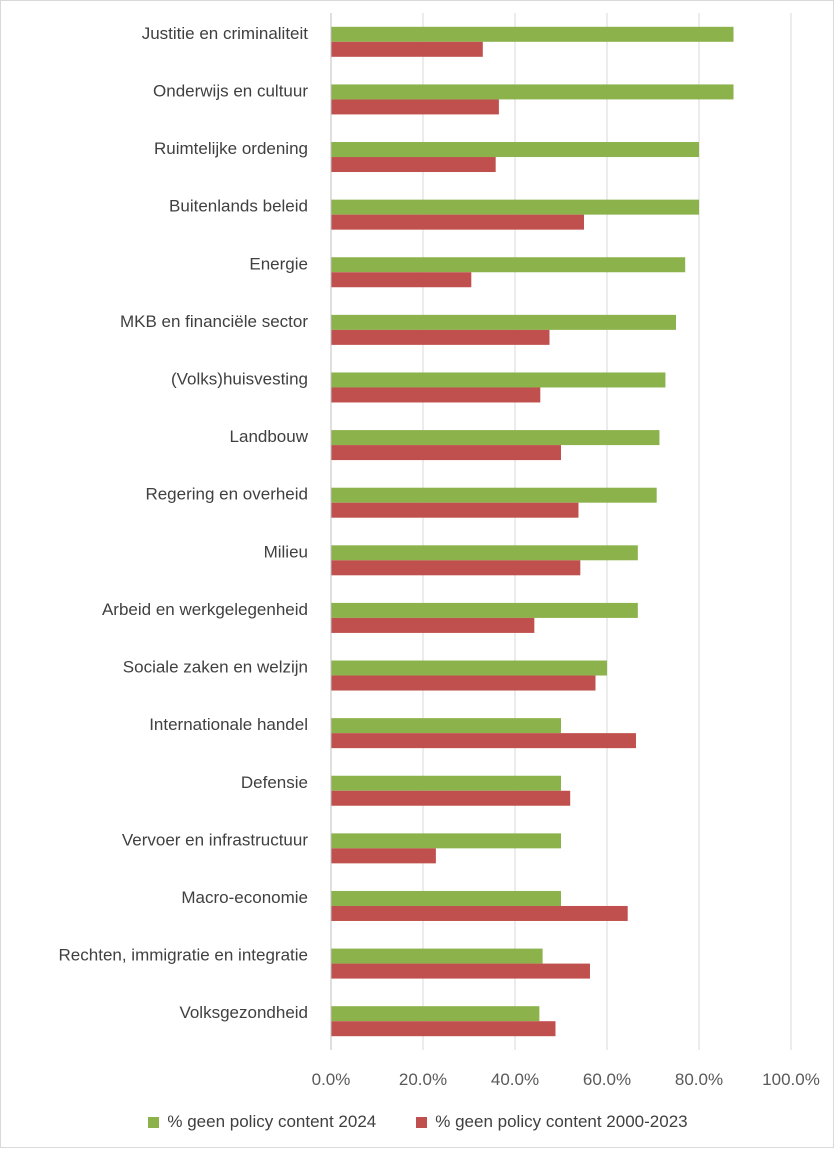 The width and height of the screenshot is (834, 1149). What do you see at coordinates (225, 33) in the screenshot?
I see `category-label: Justitie en criminaliteit` at bounding box center [225, 33].